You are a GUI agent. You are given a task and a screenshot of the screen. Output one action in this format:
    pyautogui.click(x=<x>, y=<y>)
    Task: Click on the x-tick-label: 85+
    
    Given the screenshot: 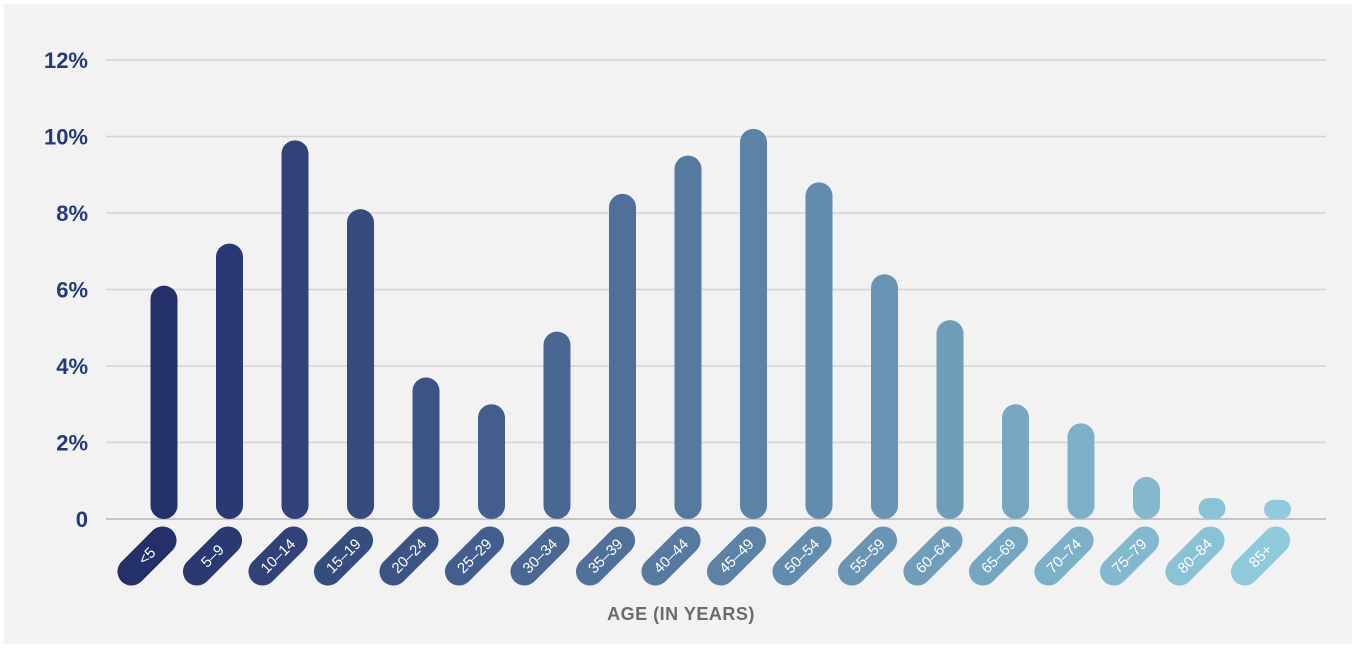 What is the action you would take?
    pyautogui.click(x=1260, y=556)
    